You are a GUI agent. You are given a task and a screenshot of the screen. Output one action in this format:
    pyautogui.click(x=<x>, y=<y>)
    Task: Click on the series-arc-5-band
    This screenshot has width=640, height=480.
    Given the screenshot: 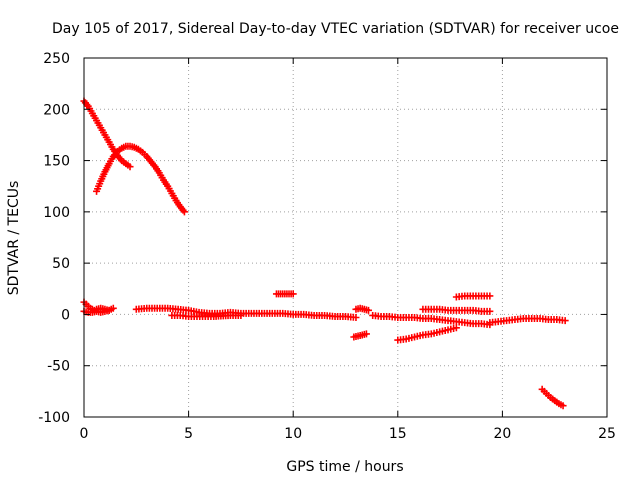 What is the action you would take?
    pyautogui.click(x=246, y=313)
    